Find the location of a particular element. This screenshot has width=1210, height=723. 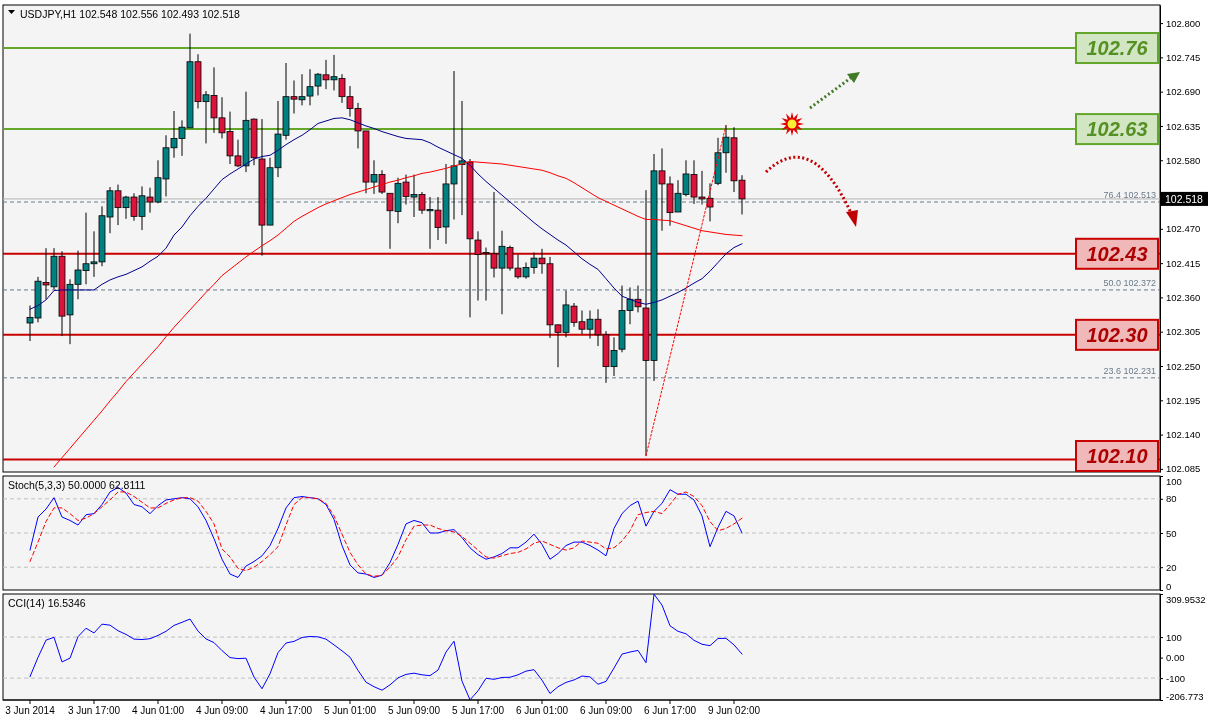

ref-line-label: 102.10 is located at coordinates (1117, 456).